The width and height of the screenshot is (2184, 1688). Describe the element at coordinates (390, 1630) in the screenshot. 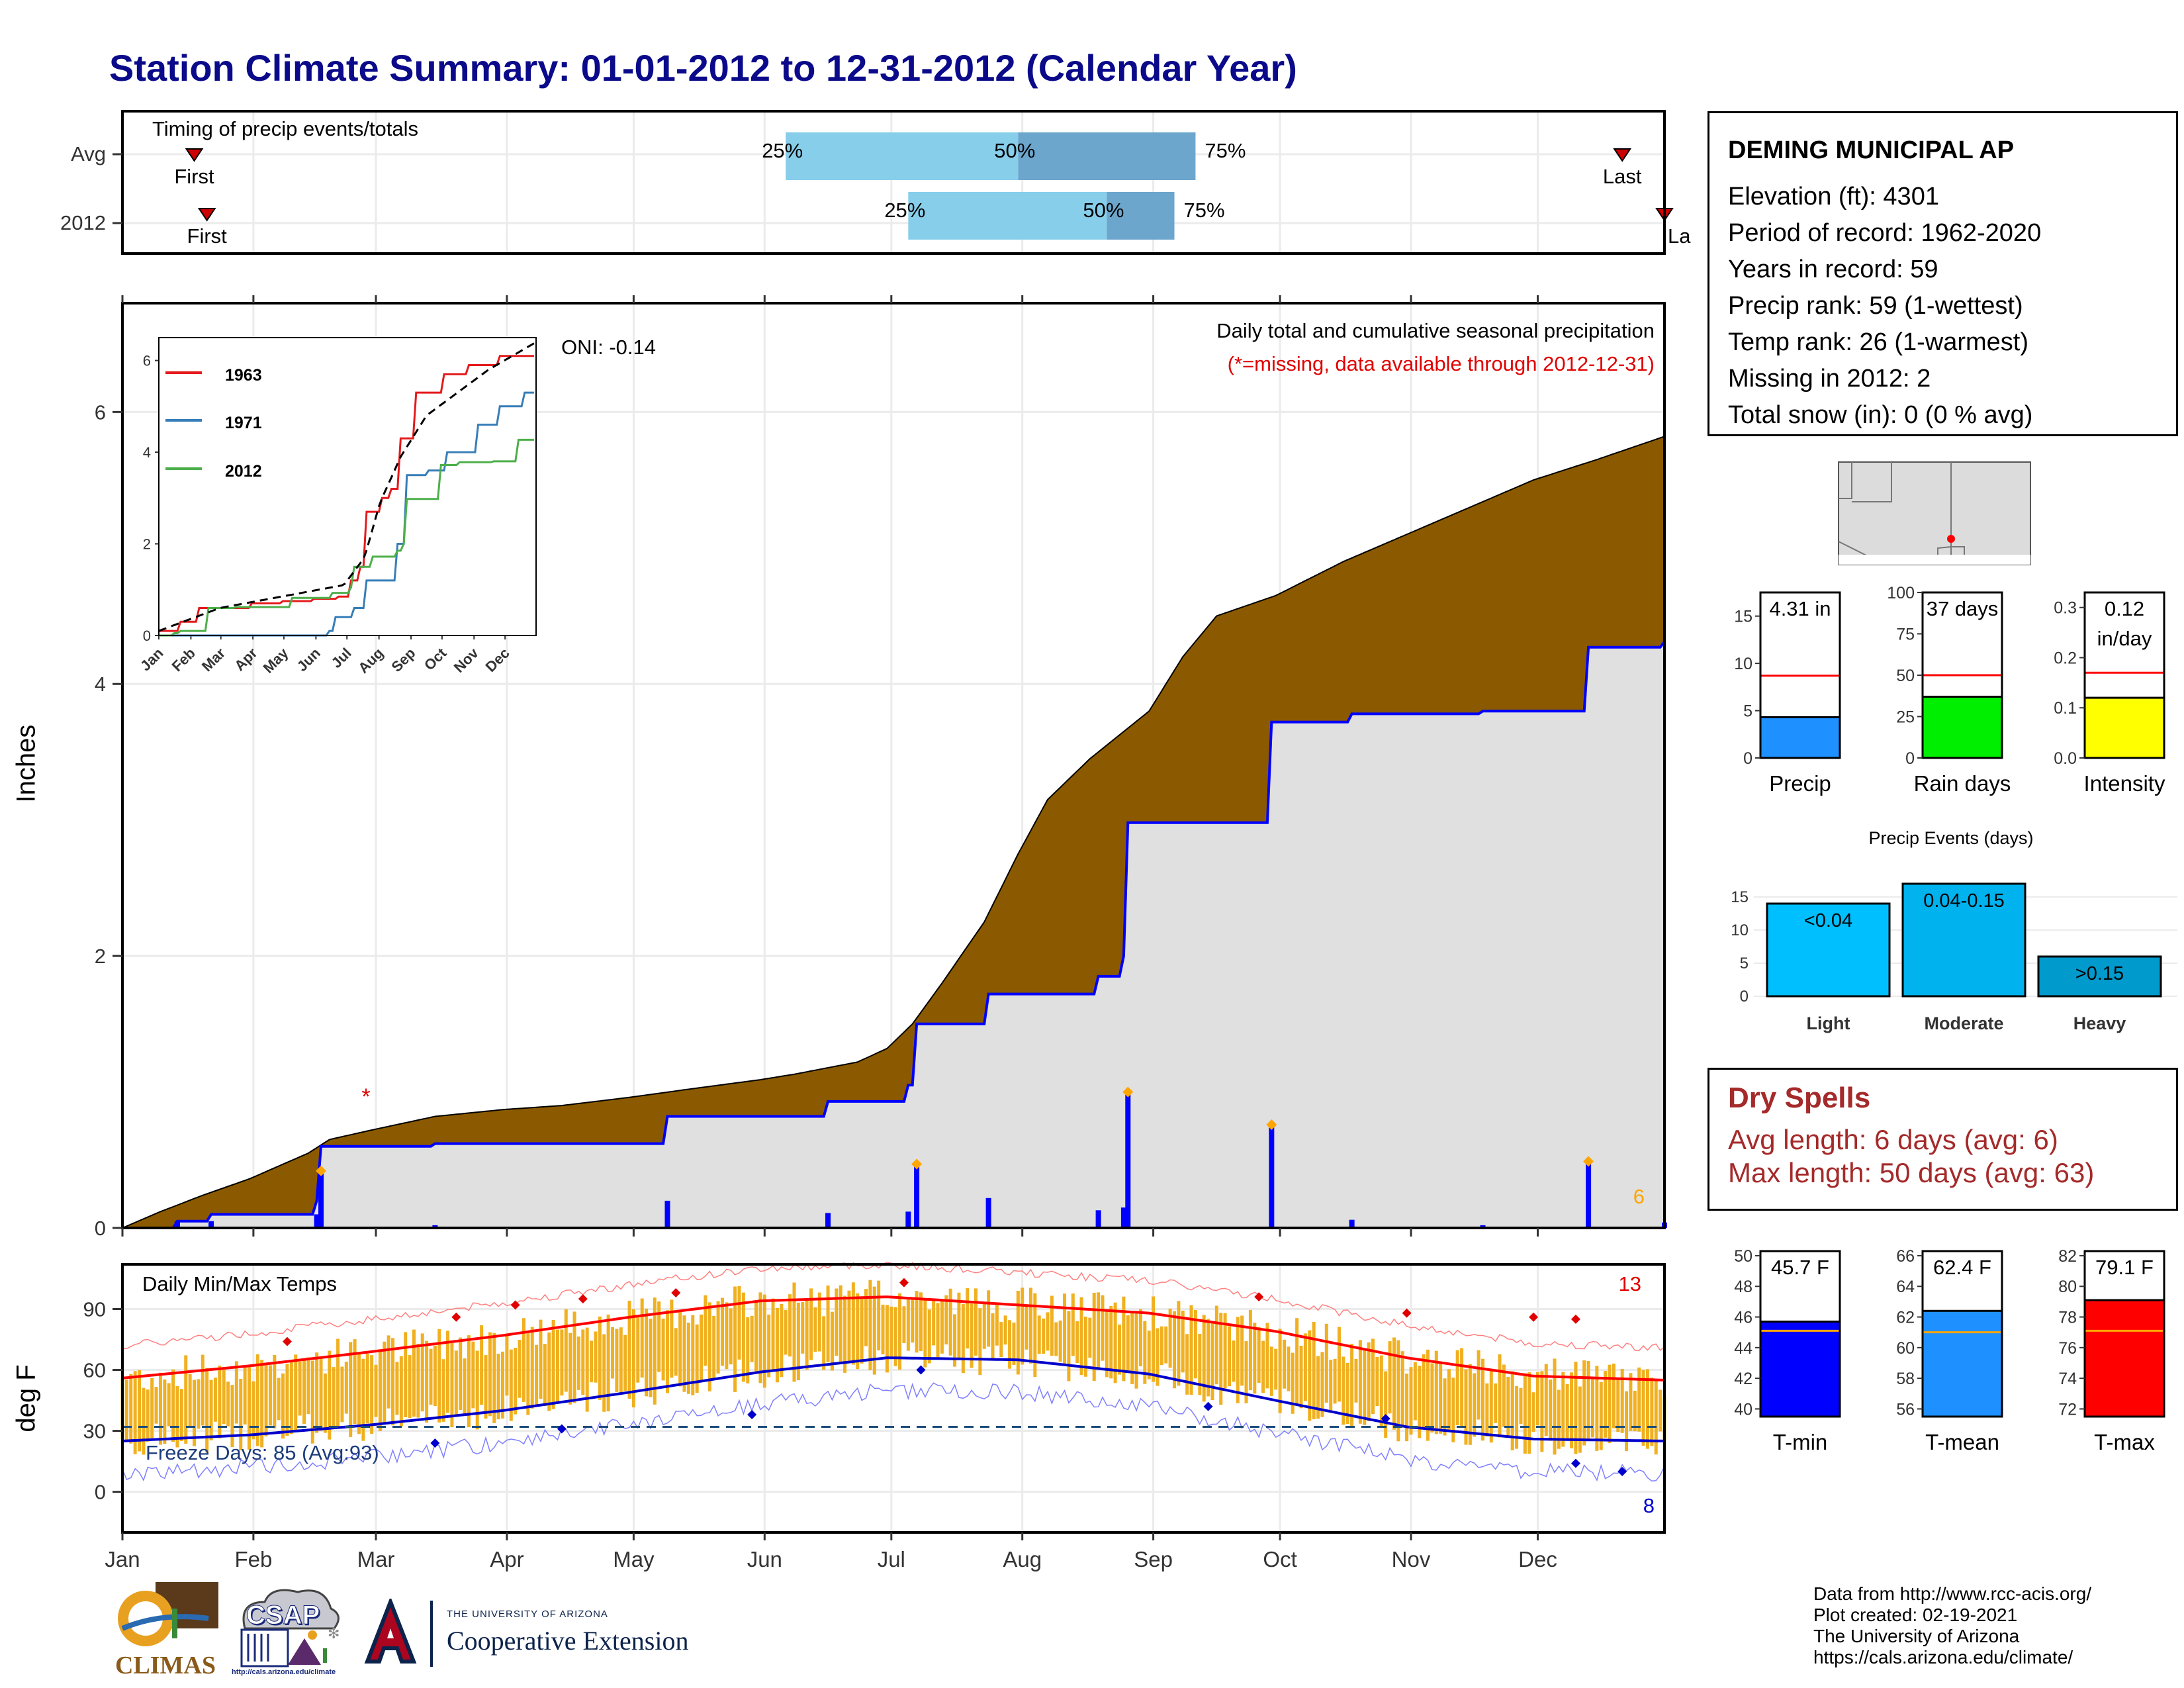

I see `ua-logo` at that location.